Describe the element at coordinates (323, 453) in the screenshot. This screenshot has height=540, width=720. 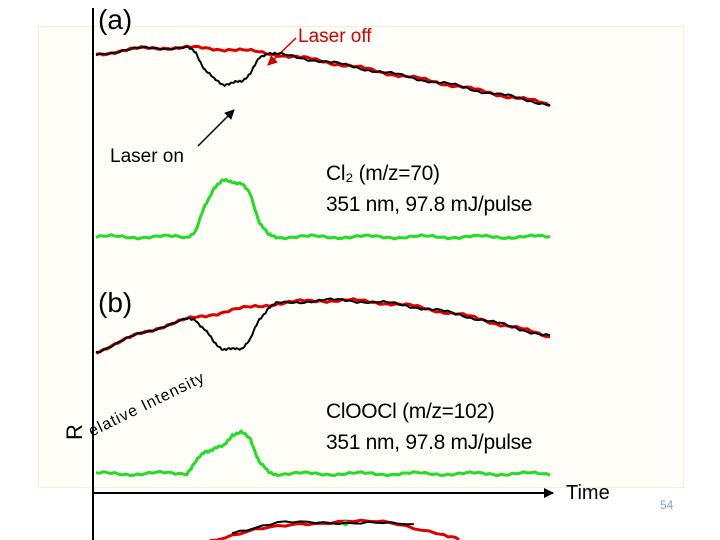
I see `panel-b-series-difference` at that location.